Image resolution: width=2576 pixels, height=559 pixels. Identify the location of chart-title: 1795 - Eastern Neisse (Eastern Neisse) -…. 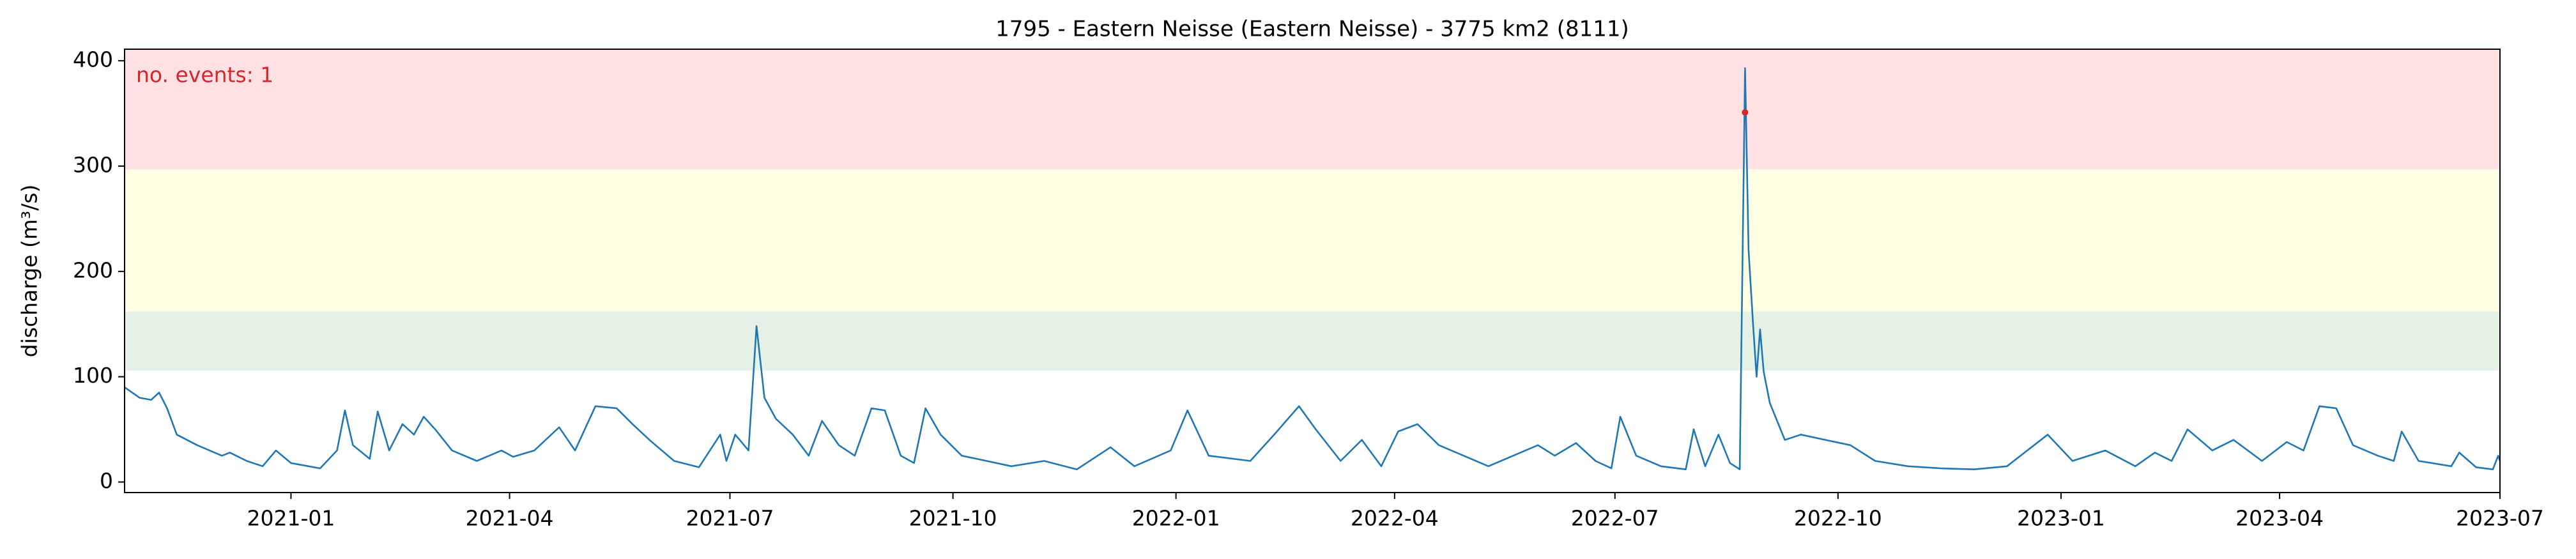
(1312, 29).